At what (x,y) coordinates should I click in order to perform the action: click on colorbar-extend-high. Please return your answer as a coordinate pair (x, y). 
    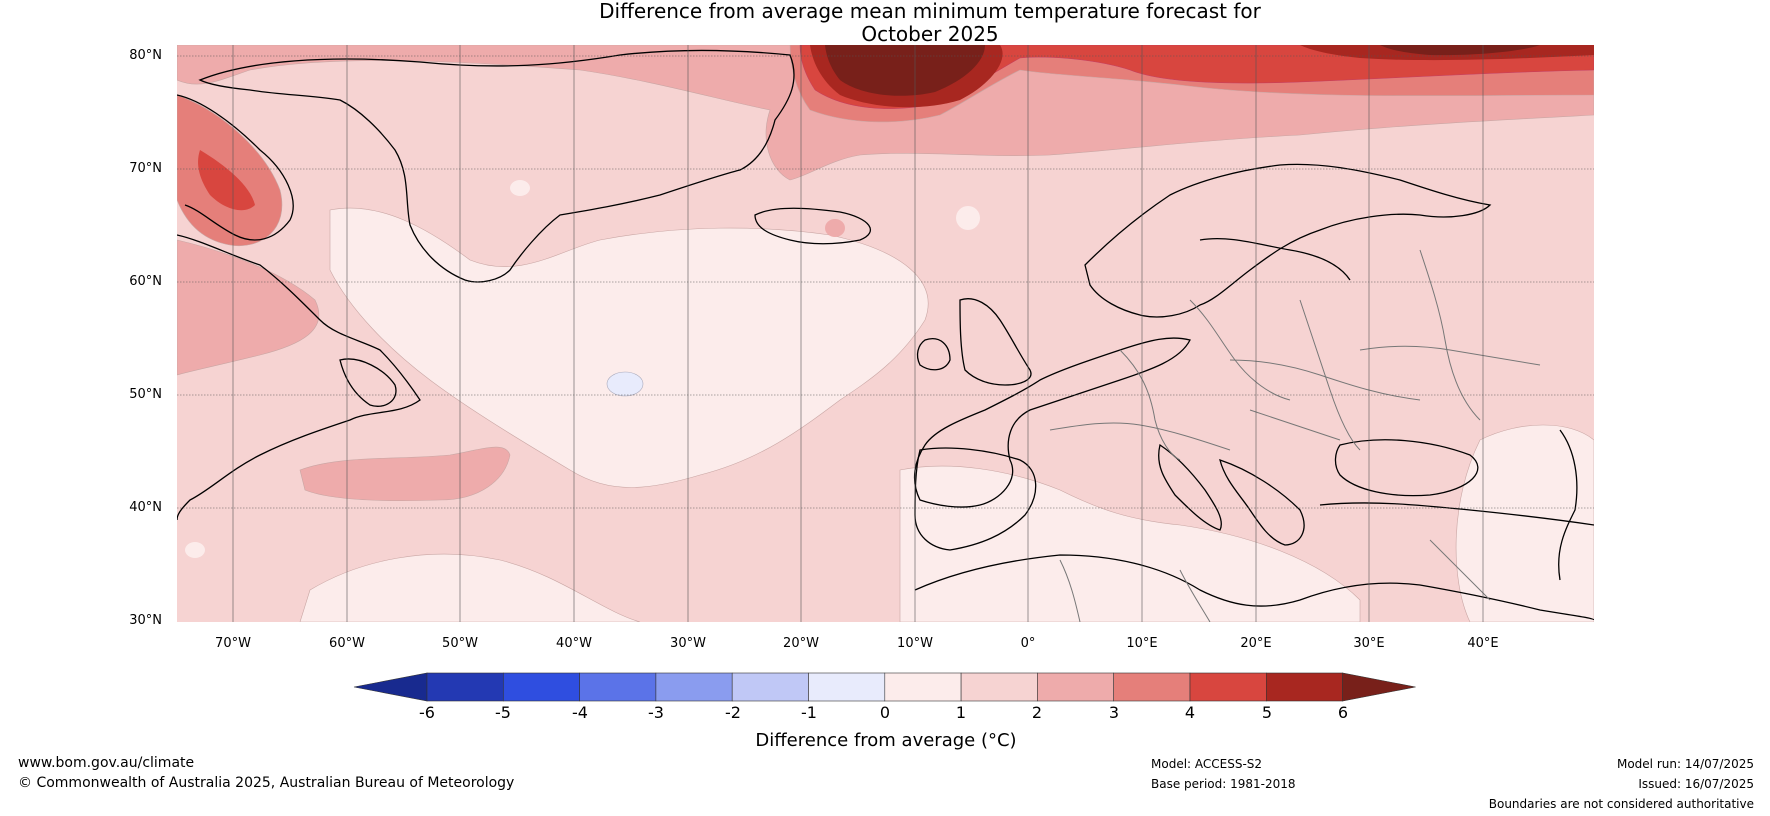
    Looking at the image, I should click on (1379, 687).